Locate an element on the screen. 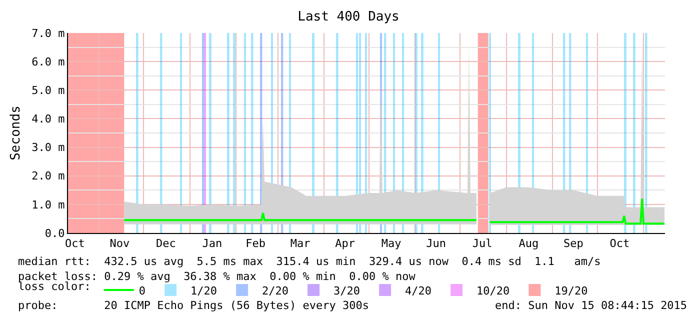 The image size is (697, 321). legend-label: 4/20 is located at coordinates (418, 291).